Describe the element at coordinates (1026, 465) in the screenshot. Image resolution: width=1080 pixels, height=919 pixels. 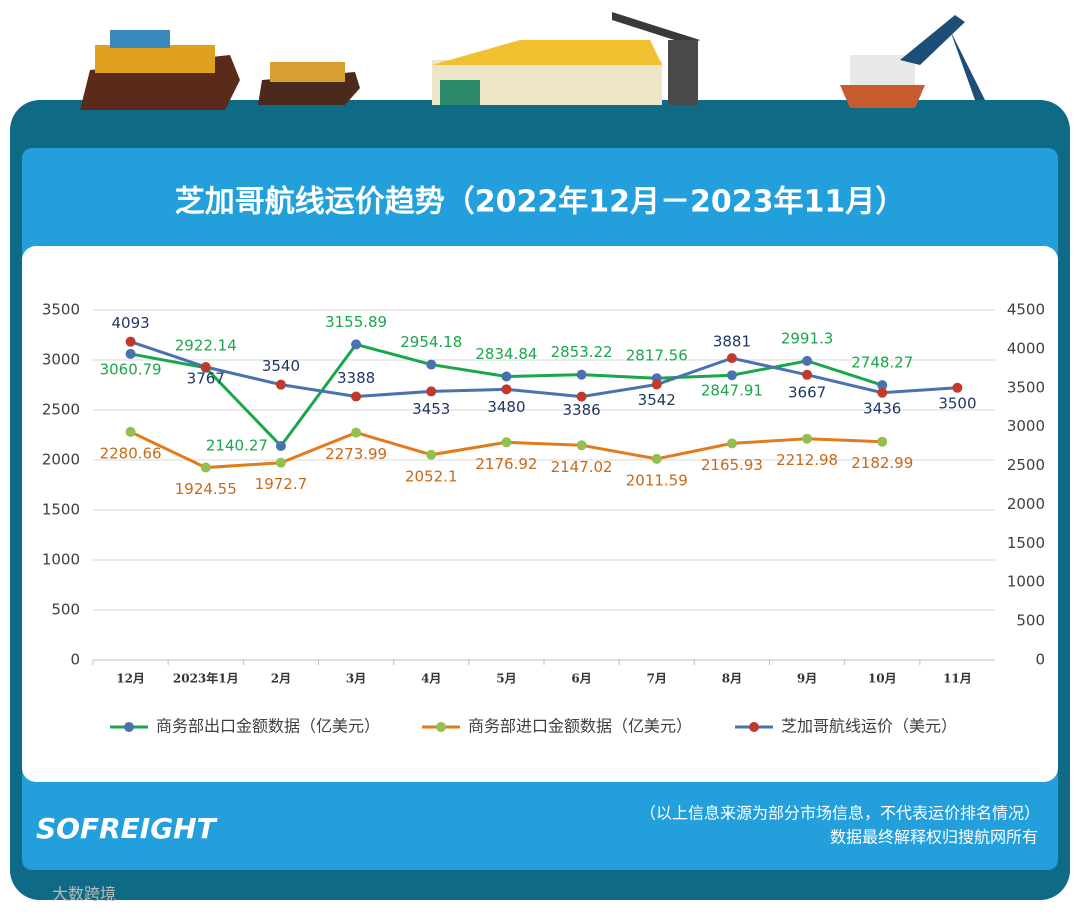
I see `y2-tick-label: 2500` at that location.